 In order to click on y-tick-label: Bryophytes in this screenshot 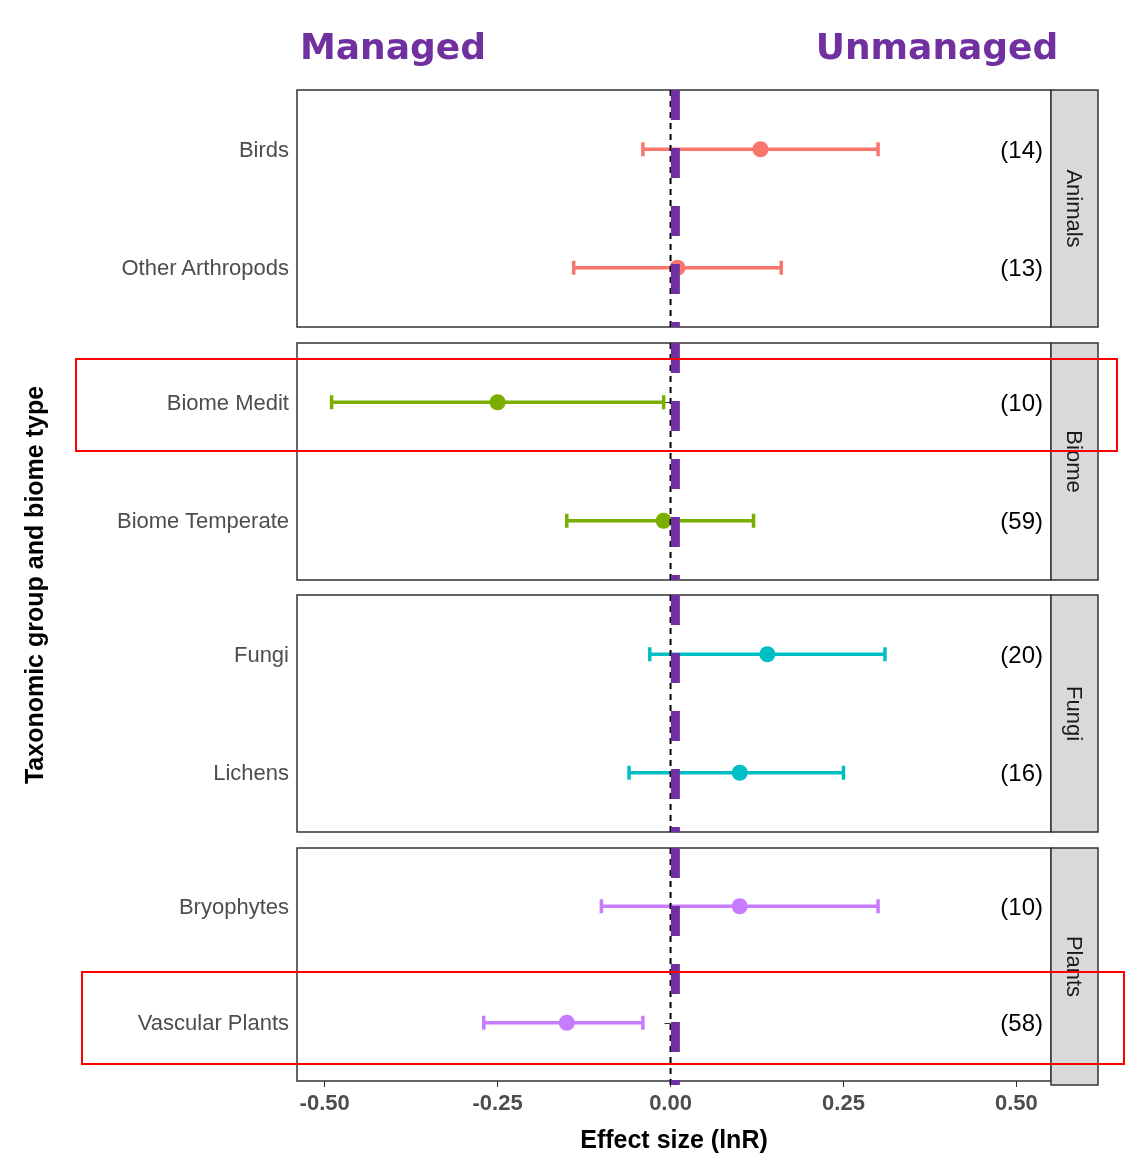, I will do `click(233, 906)`.